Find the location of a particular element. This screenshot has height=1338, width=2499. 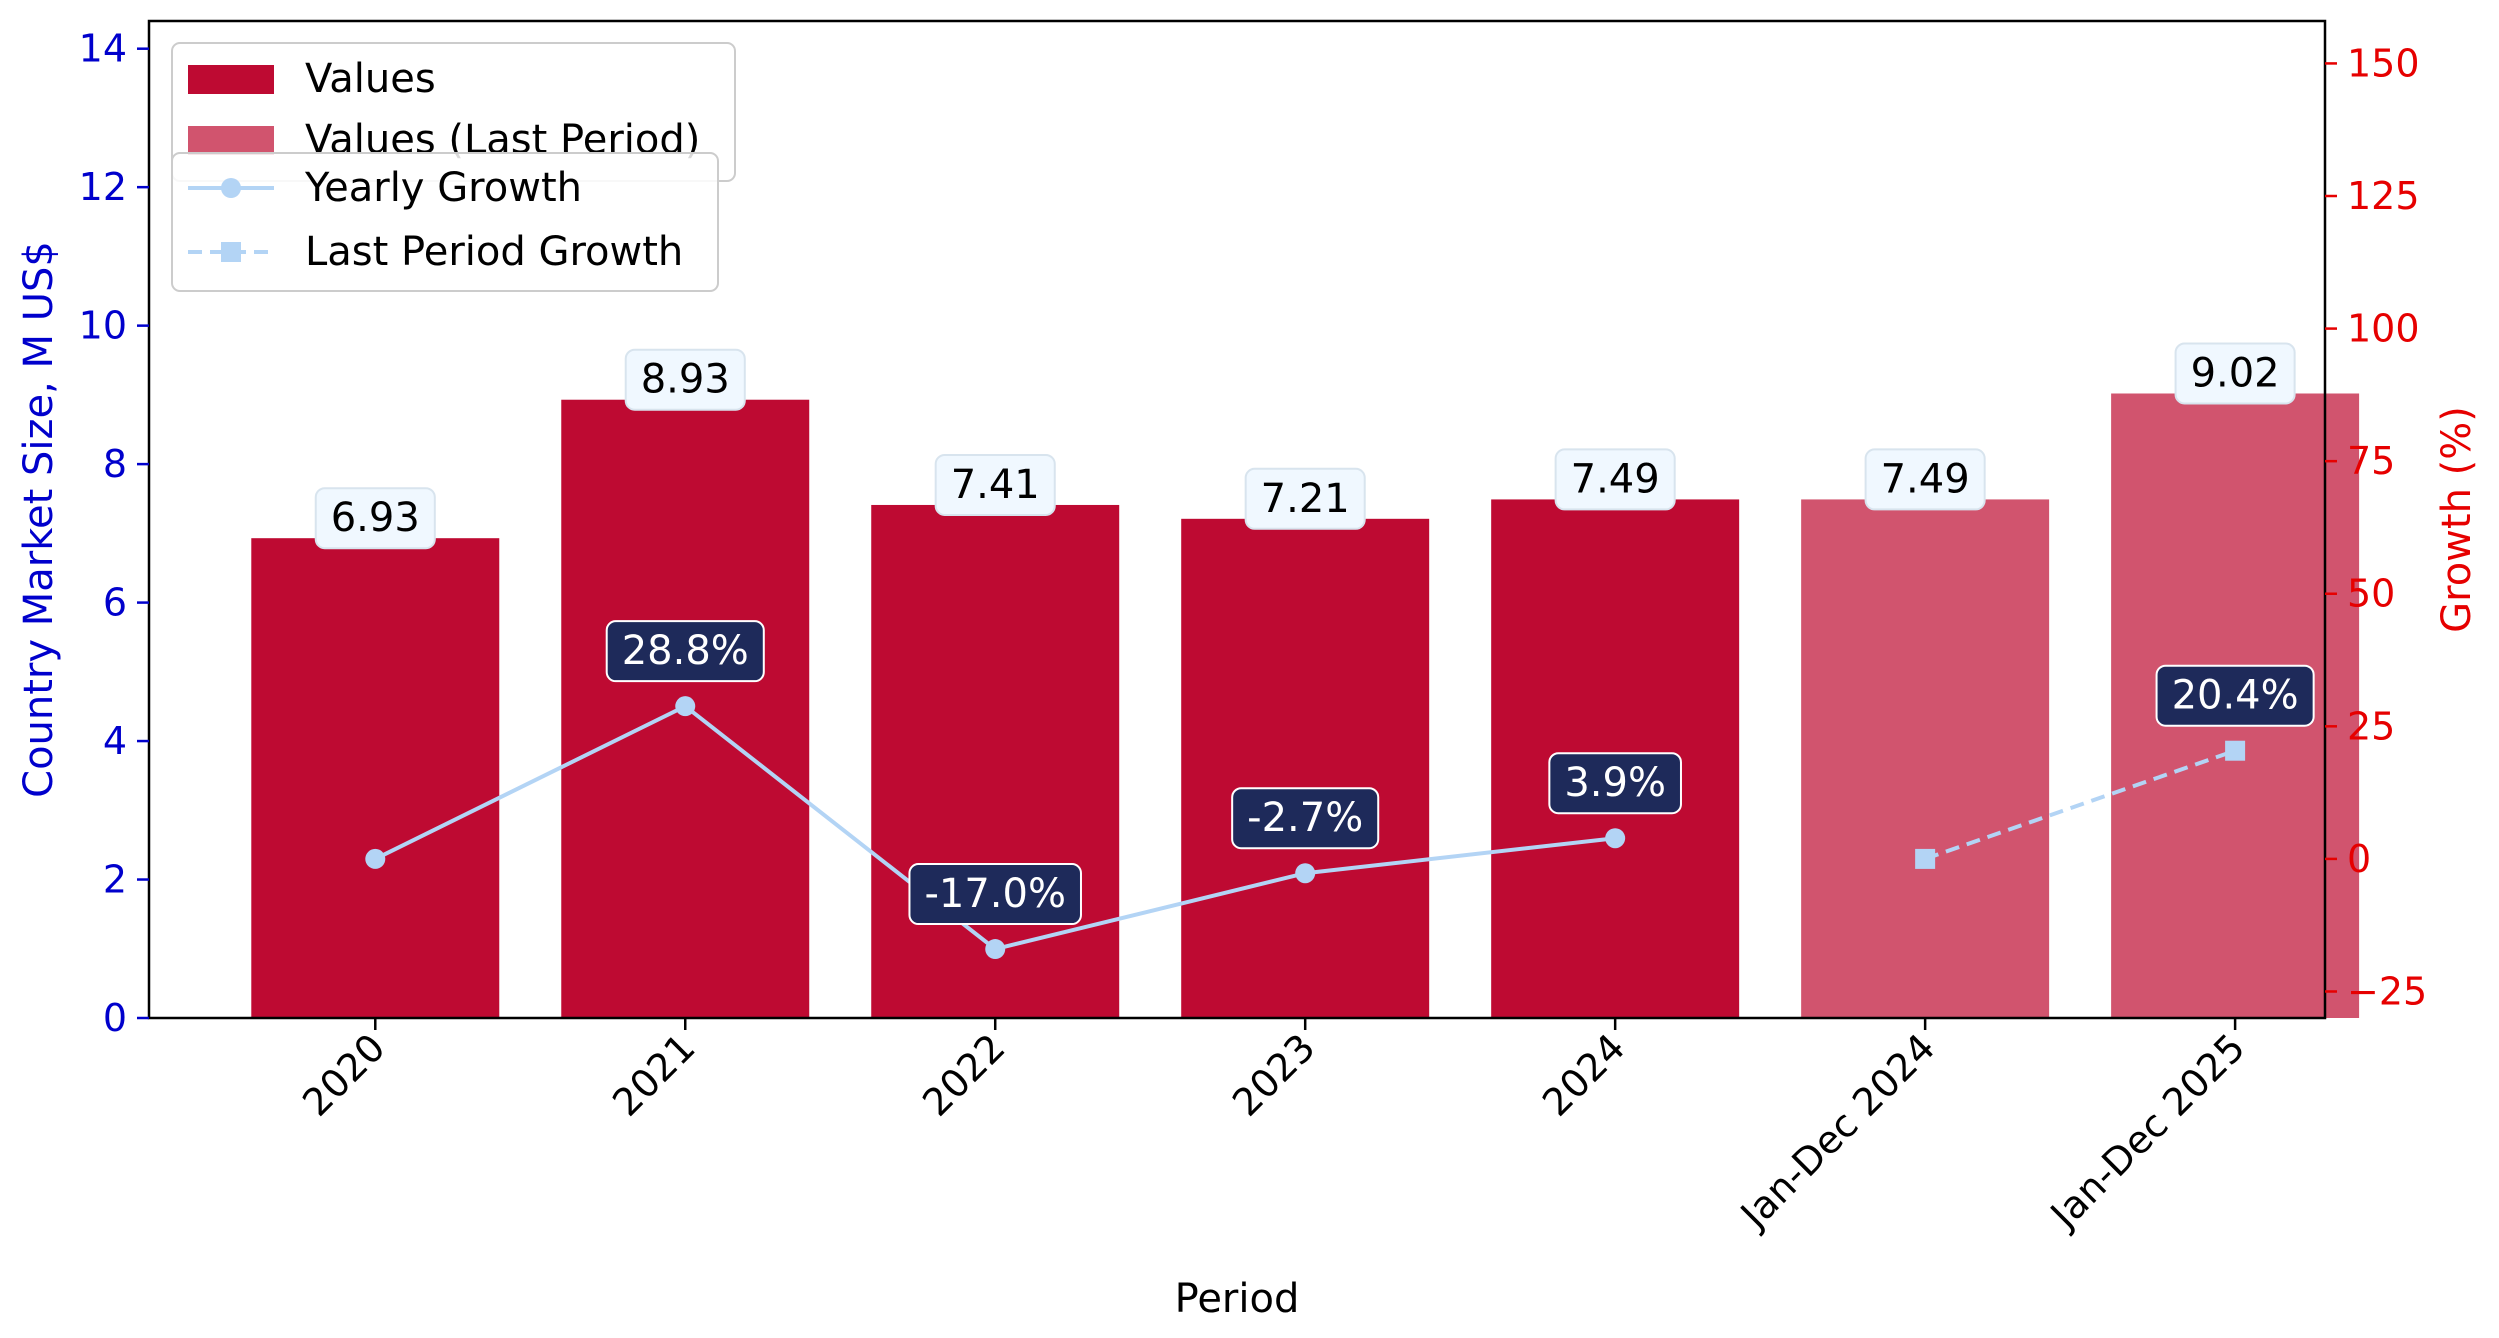

left-y-tick-label-4: 4 is located at coordinates (115, 741).